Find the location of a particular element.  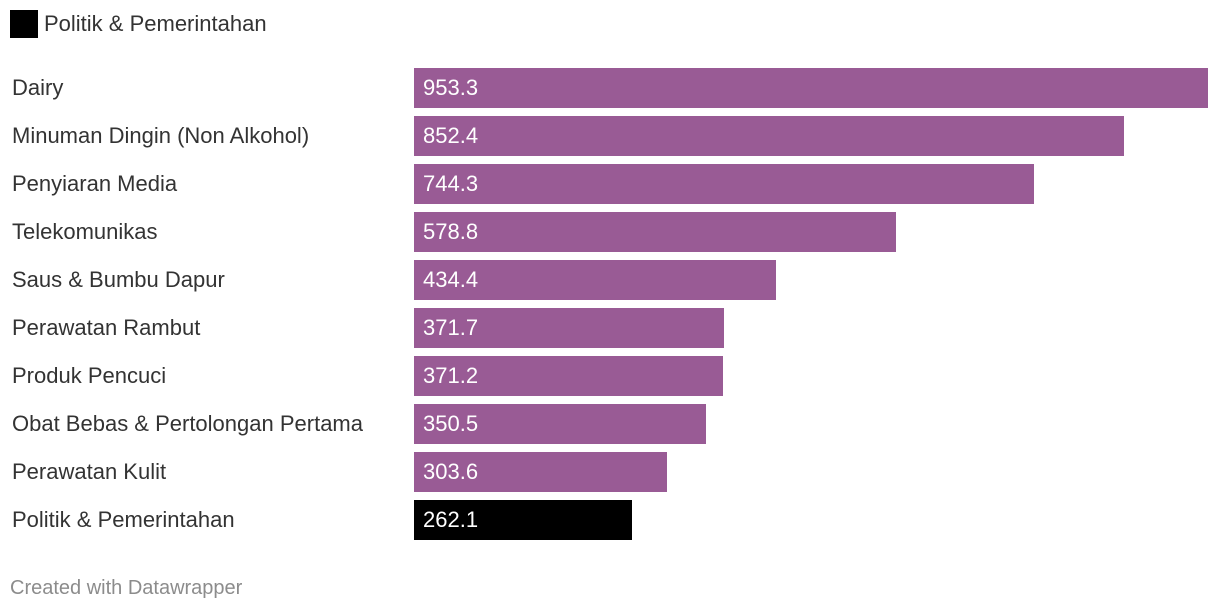

category-label: Saus & Bumbu Dapur is located at coordinates (118, 279).